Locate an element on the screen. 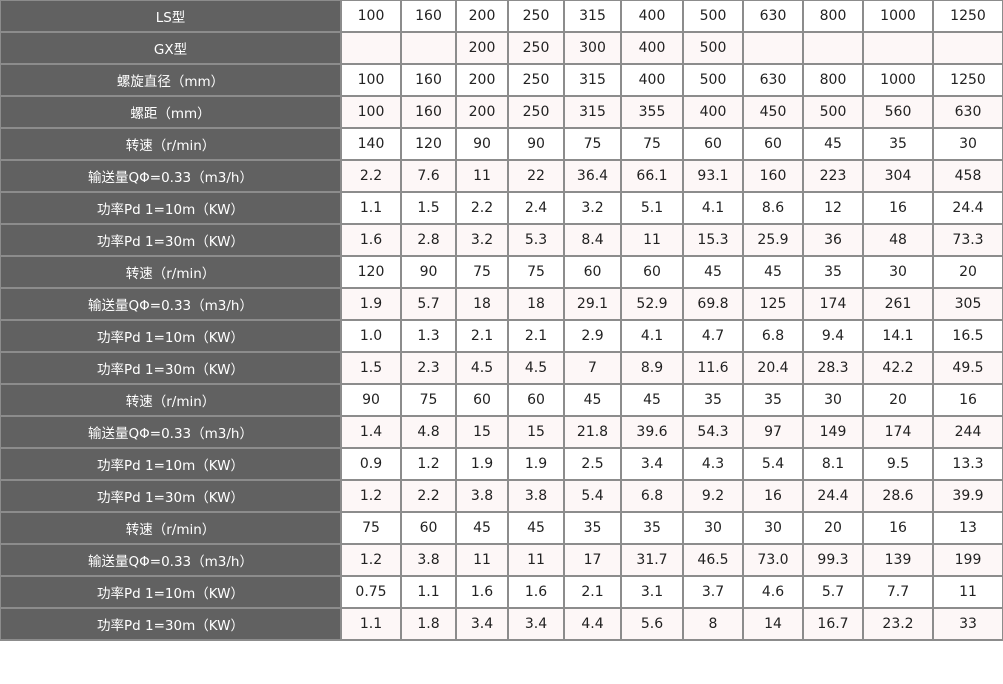 The width and height of the screenshot is (1003, 684). table-cell: 16 is located at coordinates (898, 208).